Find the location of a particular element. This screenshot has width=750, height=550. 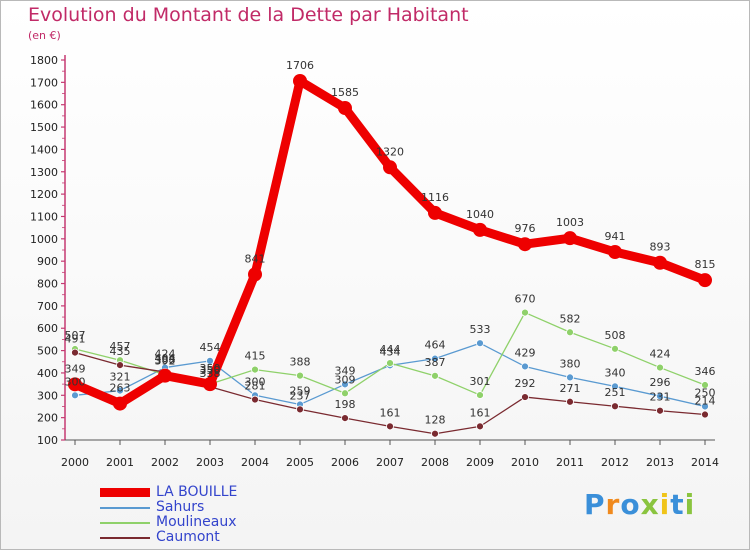

data-label: 296 is located at coordinates (660, 382).